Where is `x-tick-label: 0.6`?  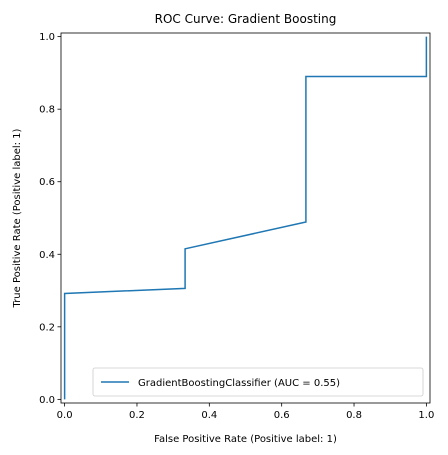
x-tick-label: 0.6 is located at coordinates (282, 415).